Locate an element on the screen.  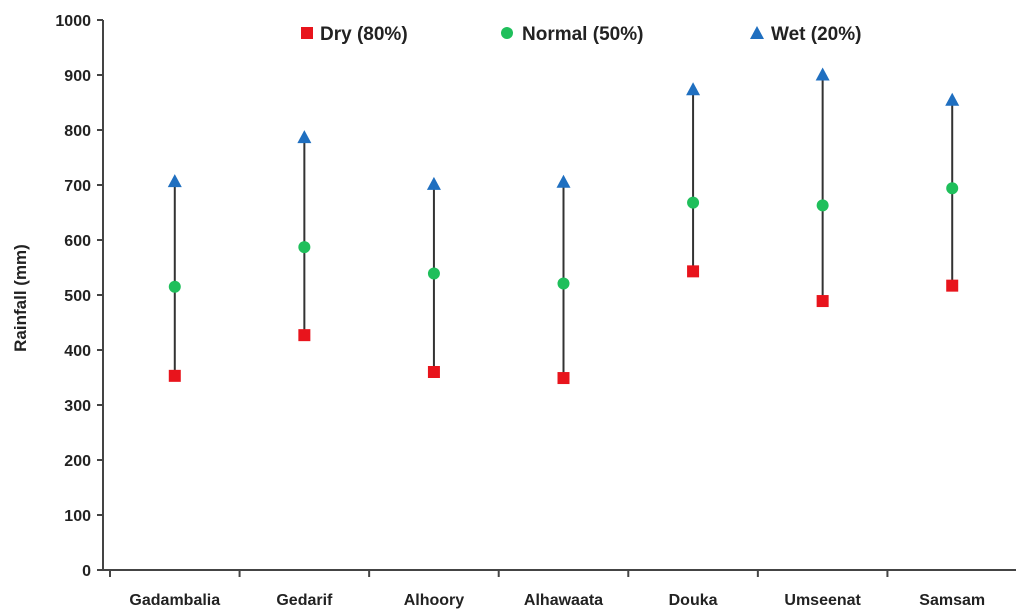
y-tick-label: 300 is located at coordinates (77, 406).